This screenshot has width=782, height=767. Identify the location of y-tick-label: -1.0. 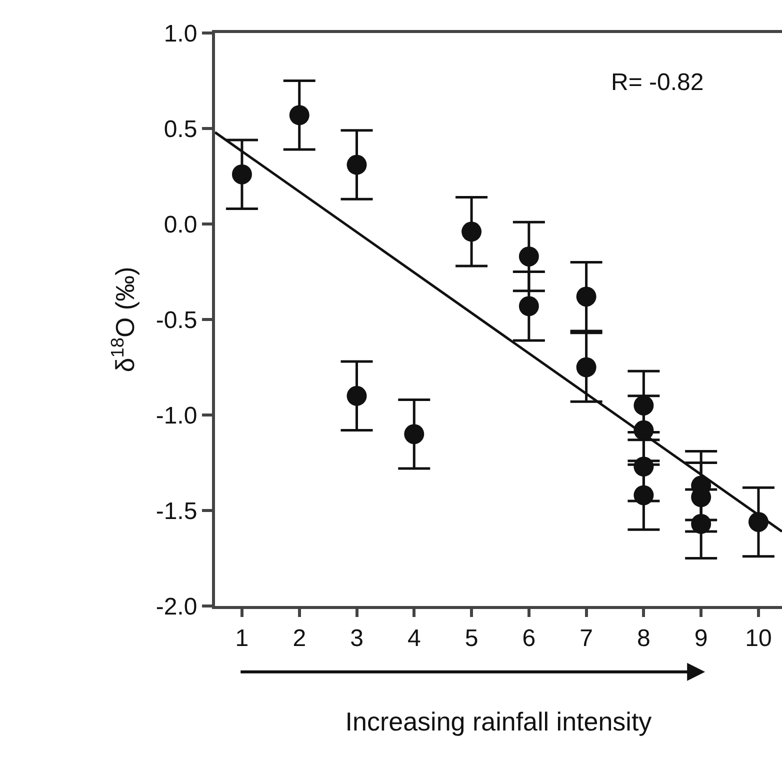
(177, 416).